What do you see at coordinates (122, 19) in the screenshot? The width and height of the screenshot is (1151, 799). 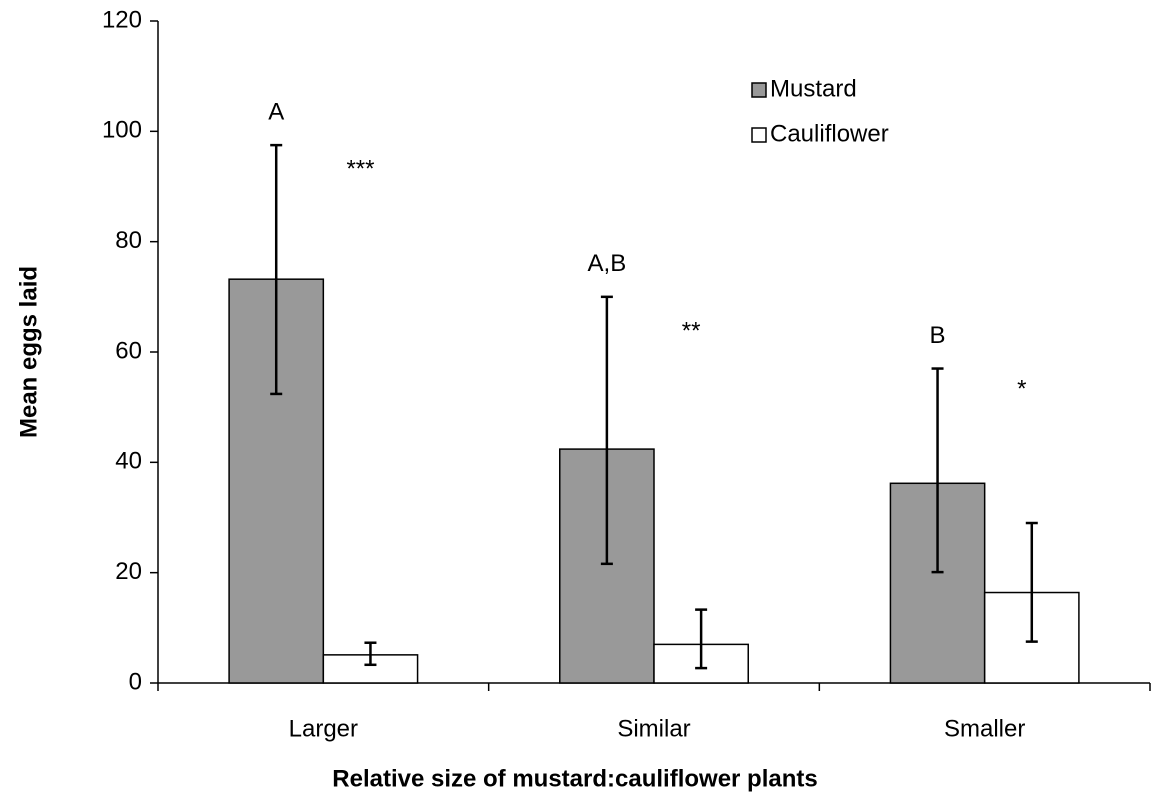 I see `y-tick-label: 120` at bounding box center [122, 19].